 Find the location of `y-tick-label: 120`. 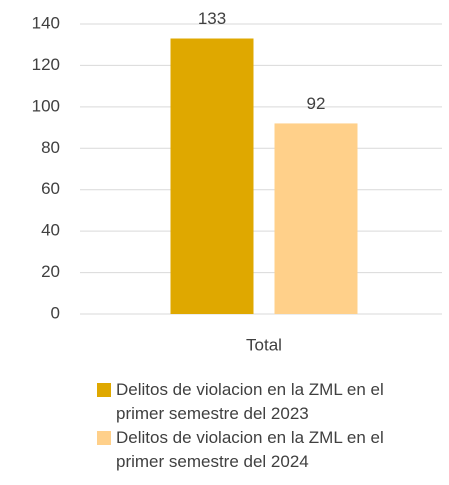

y-tick-label: 120 is located at coordinates (46, 64).